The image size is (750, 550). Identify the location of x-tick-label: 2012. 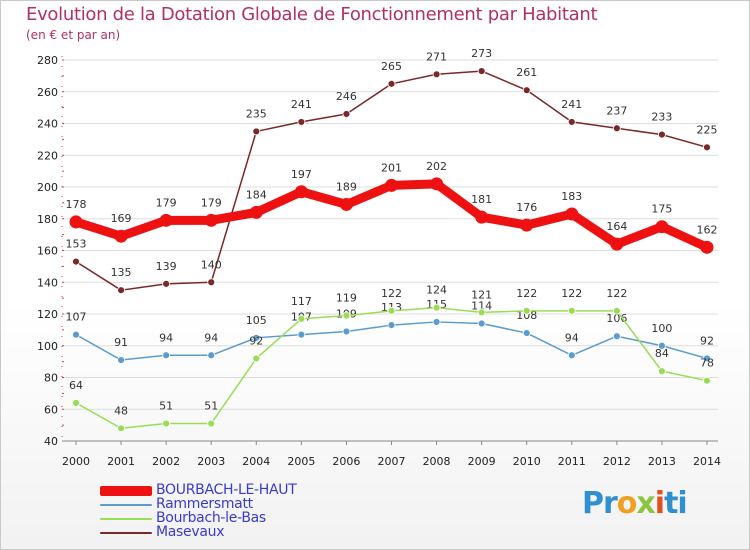
(617, 461).